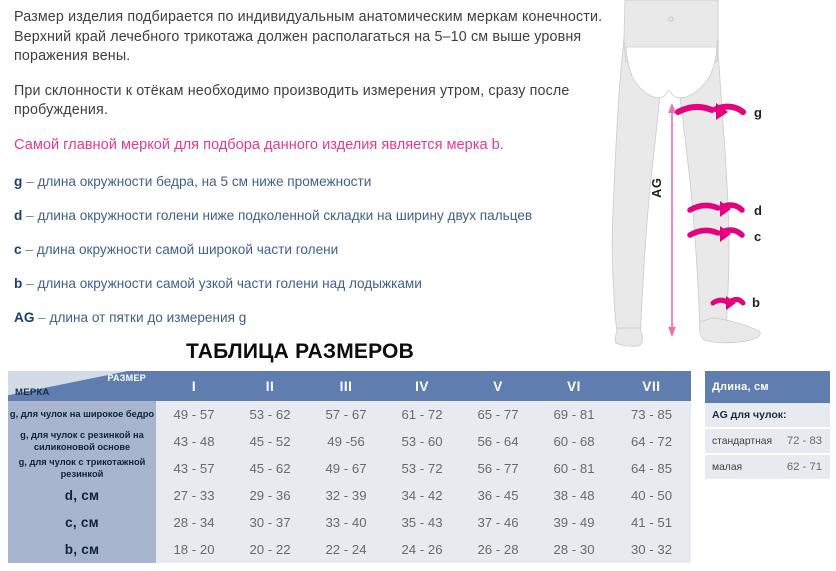  I want to click on length-table-row: малая 62 - 71, so click(768, 467).